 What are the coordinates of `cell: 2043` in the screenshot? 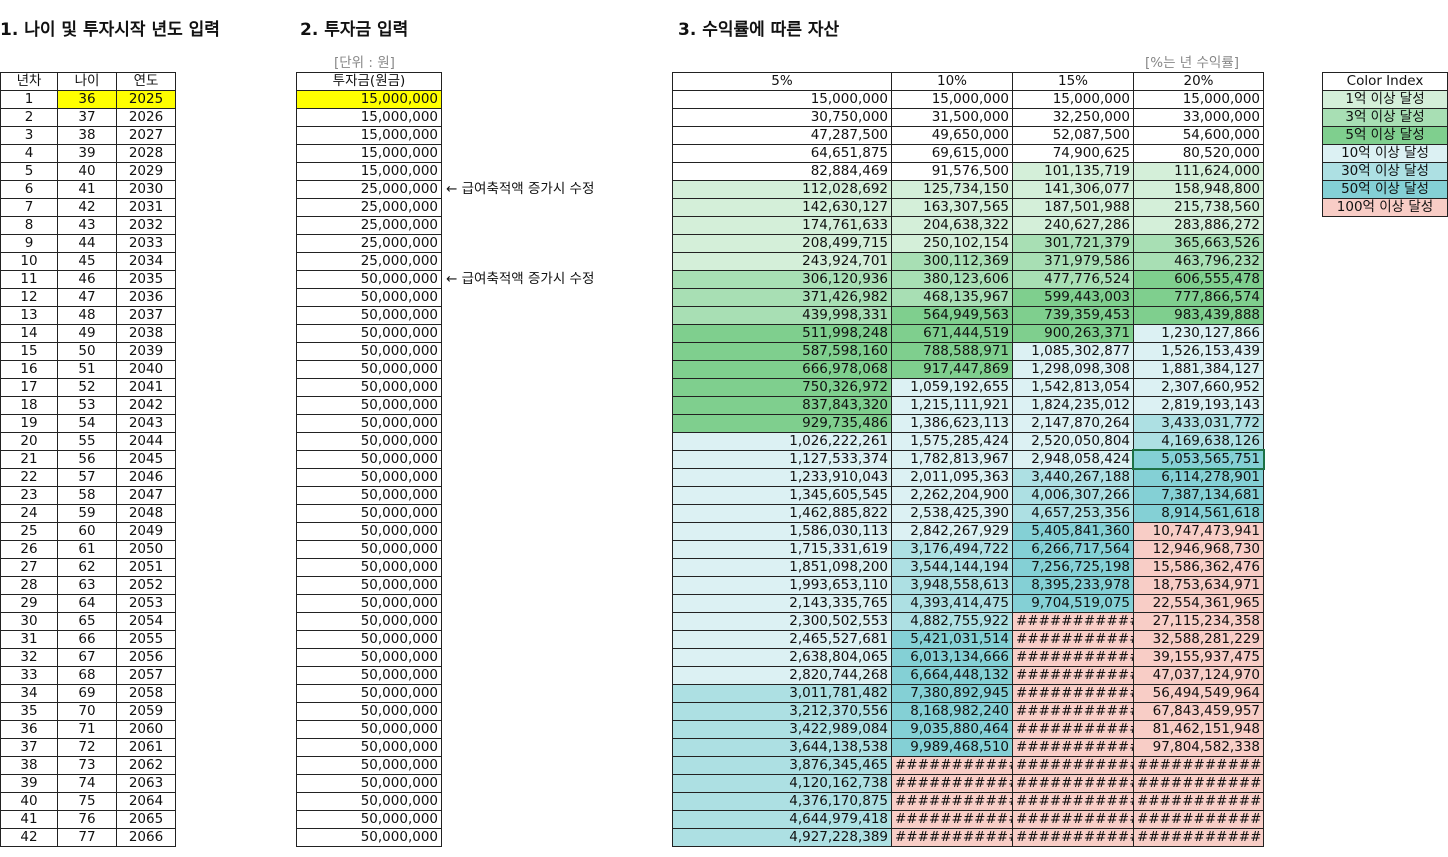 It's located at (146, 423).